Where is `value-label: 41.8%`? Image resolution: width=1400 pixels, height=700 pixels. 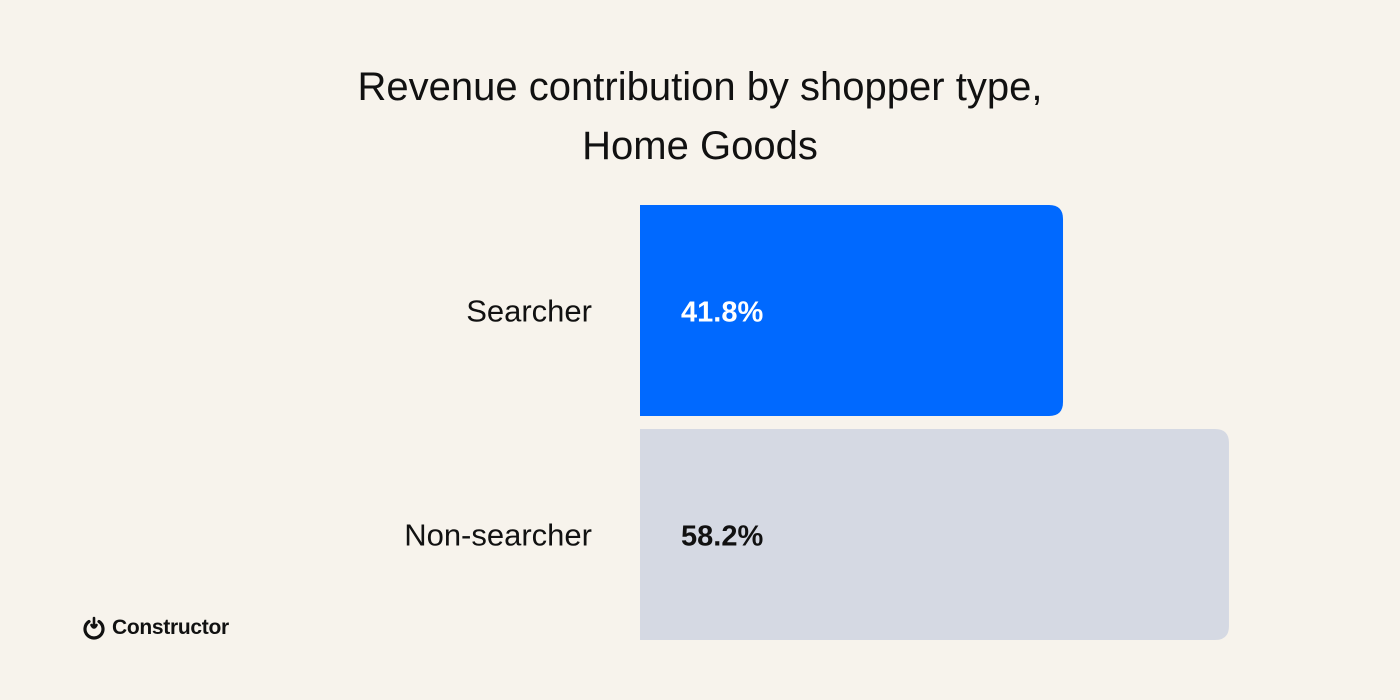
value-label: 41.8% is located at coordinates (722, 313).